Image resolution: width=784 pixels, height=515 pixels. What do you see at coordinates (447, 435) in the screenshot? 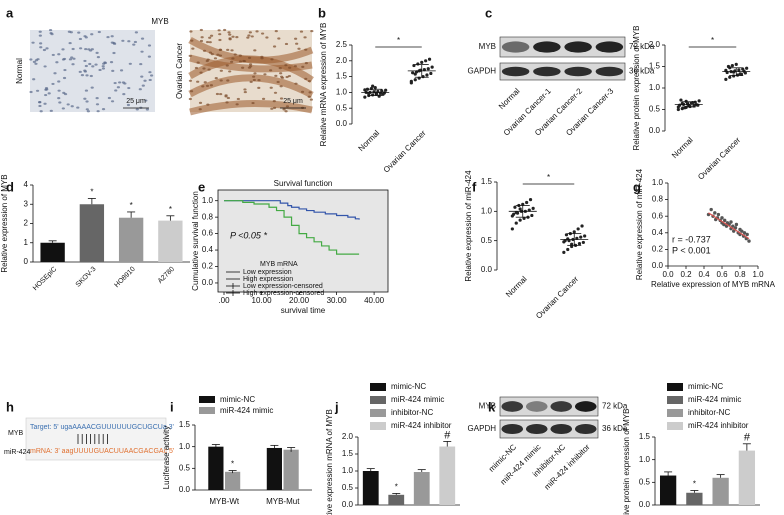
I see `significance-label: #` at bounding box center [447, 435].